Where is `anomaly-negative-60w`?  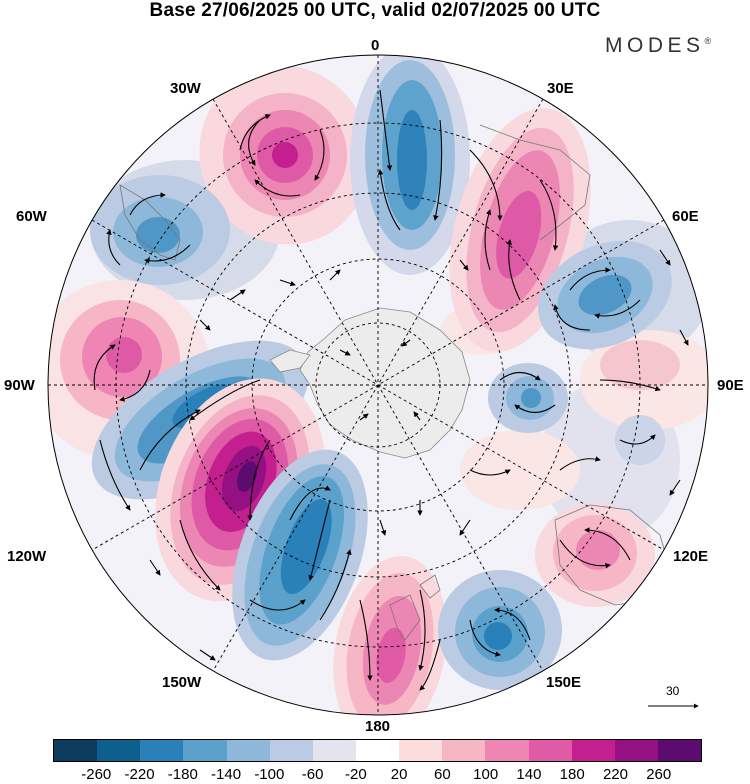
anomaly-negative-60w is located at coordinates (160, 230).